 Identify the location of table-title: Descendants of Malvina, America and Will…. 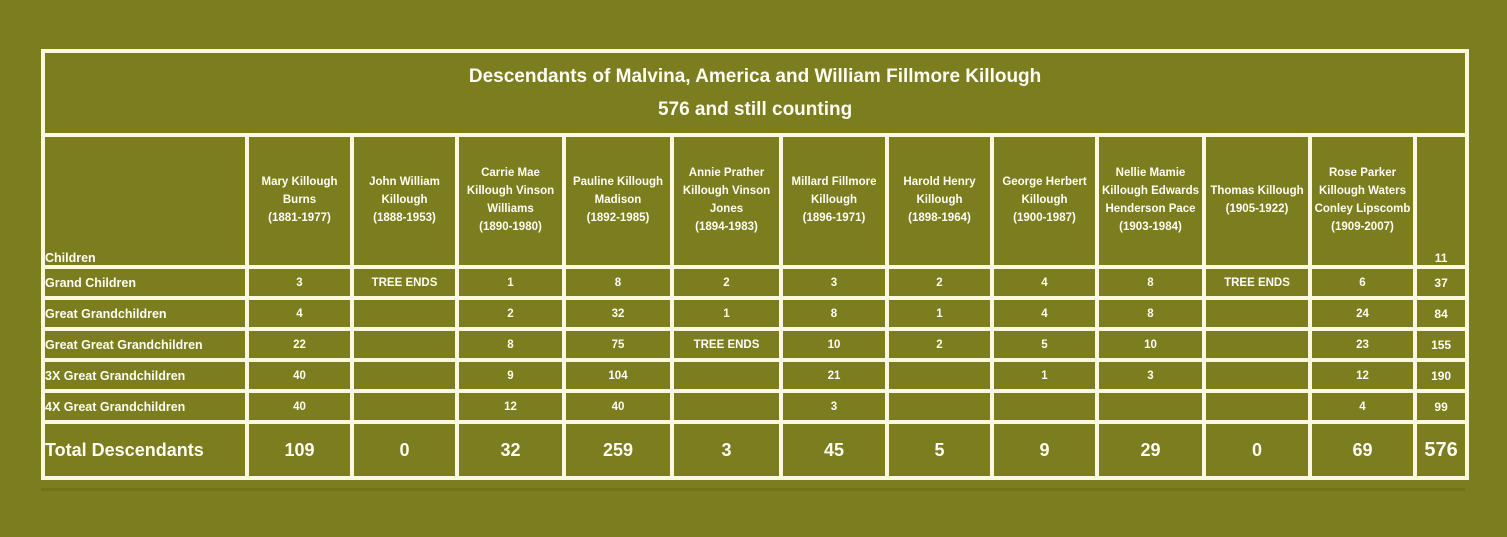
(755, 76).